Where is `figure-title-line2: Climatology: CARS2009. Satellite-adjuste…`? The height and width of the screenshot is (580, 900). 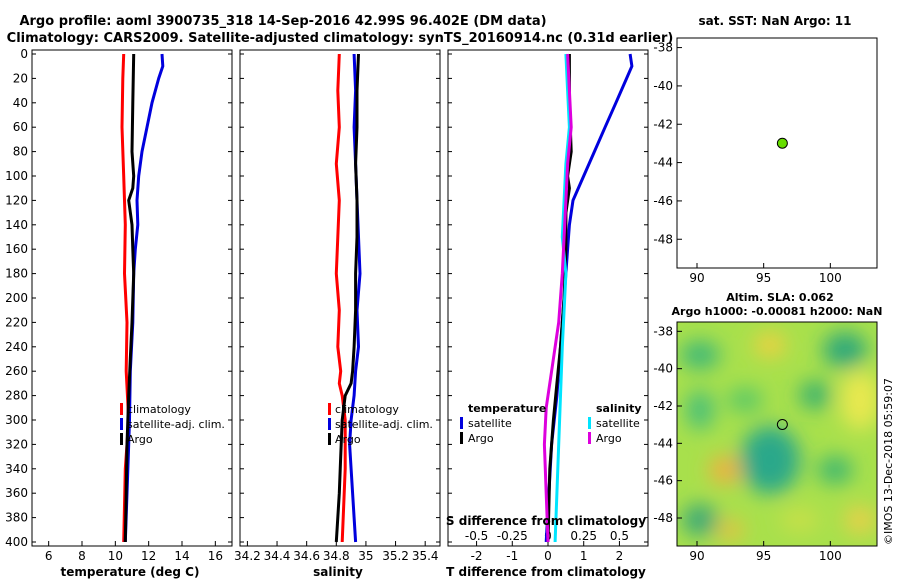
figure-title-line2: Climatology: CARS2009. Satellite-adjuste… is located at coordinates (340, 38).